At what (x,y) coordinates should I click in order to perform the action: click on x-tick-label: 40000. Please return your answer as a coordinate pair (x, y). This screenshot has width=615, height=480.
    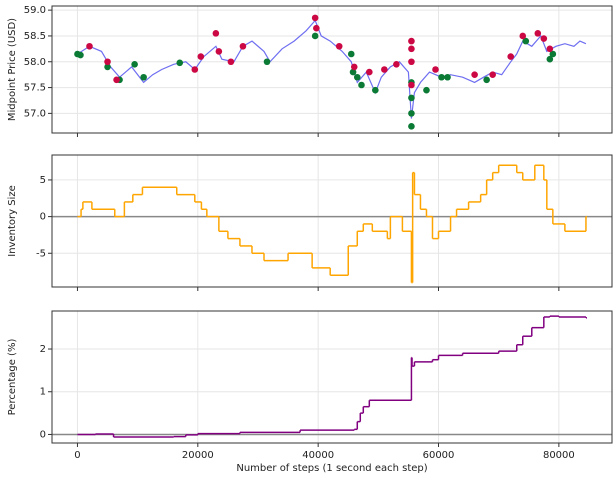
    Looking at the image, I should click on (318, 455).